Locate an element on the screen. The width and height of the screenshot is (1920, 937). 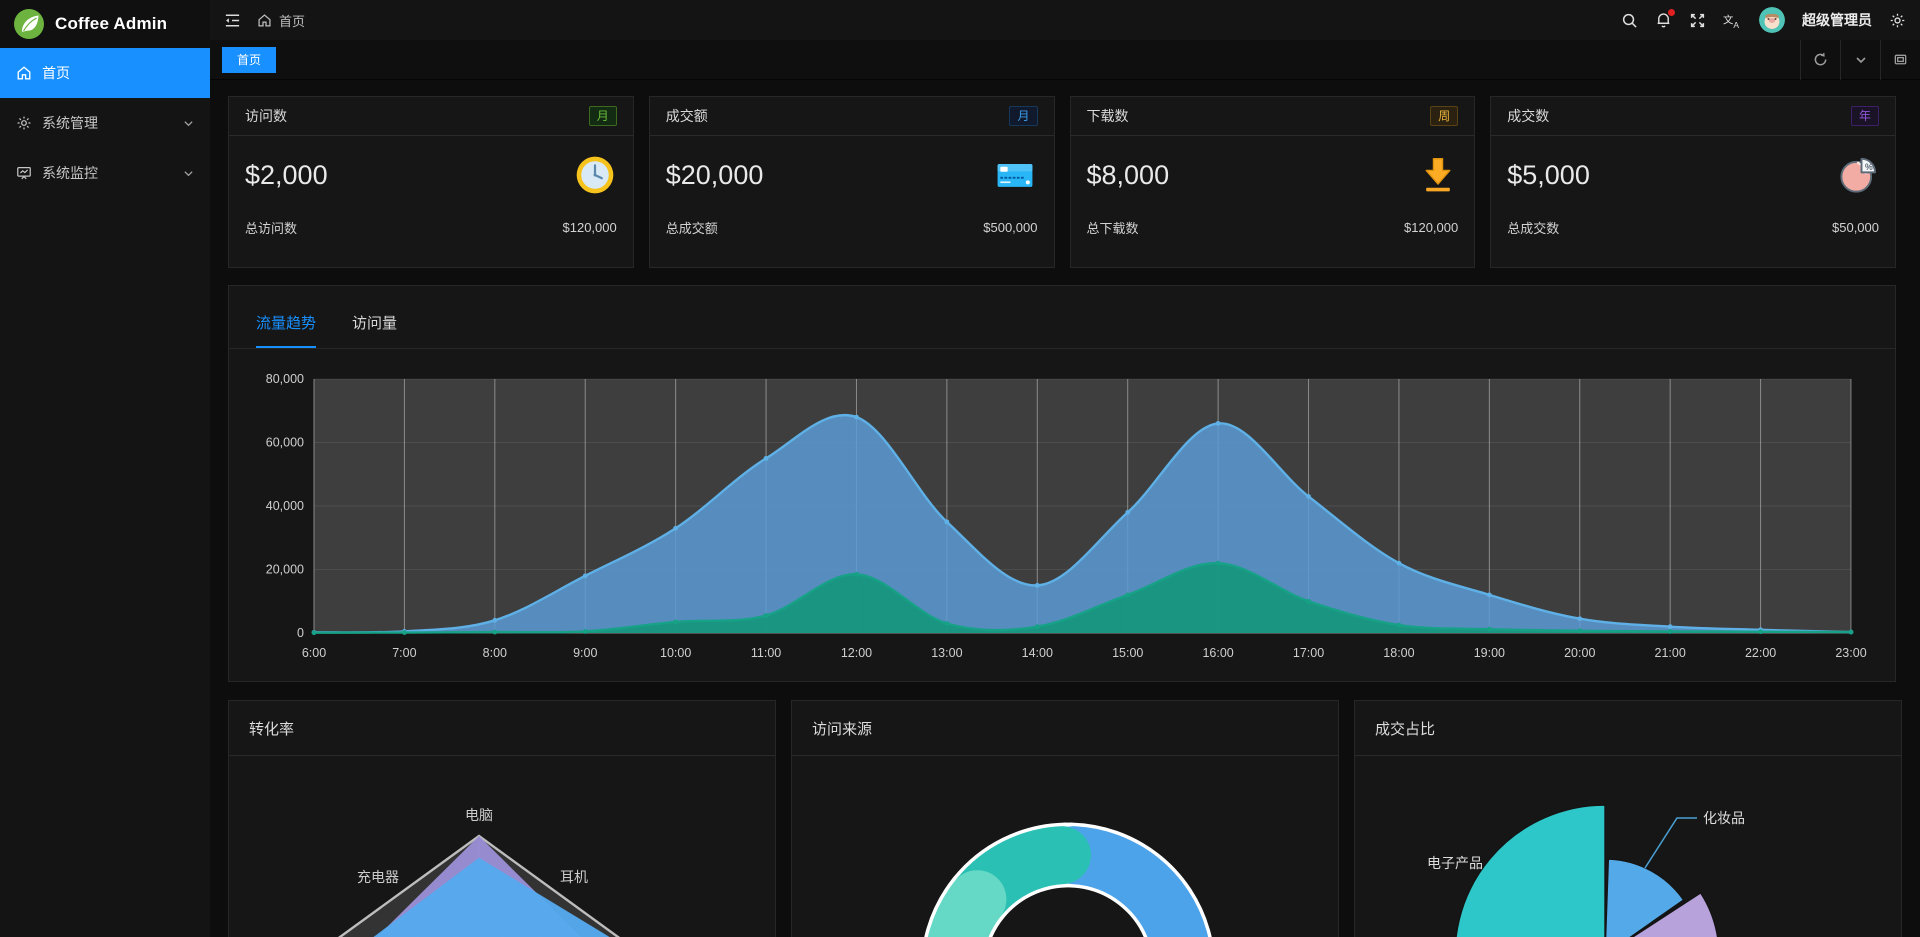
bell-icon is located at coordinates (1665, 18).